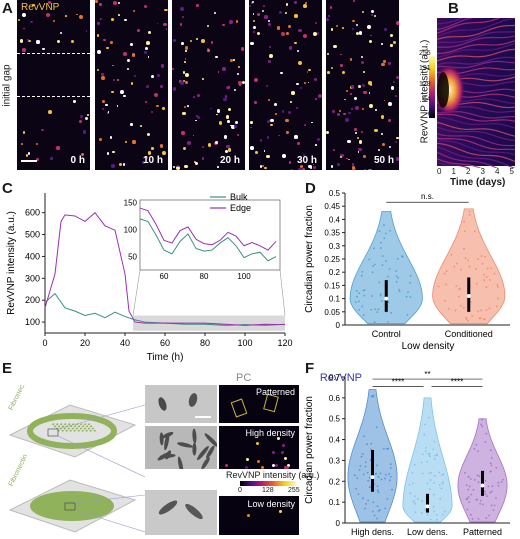  I want to click on violin-median, so click(482, 485).